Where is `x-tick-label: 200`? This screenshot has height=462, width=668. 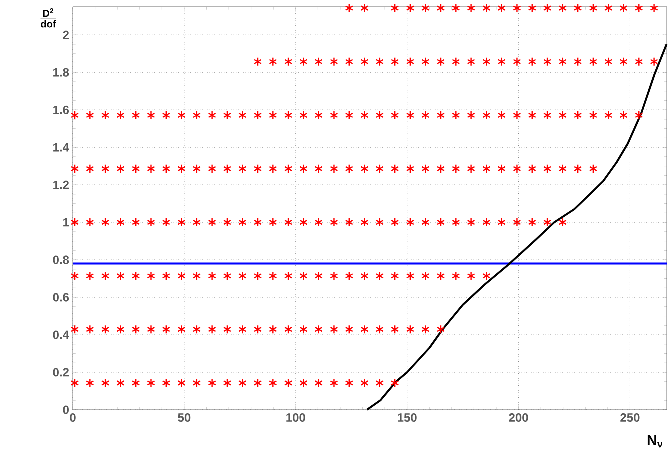 x-tick-label: 200 is located at coordinates (518, 418).